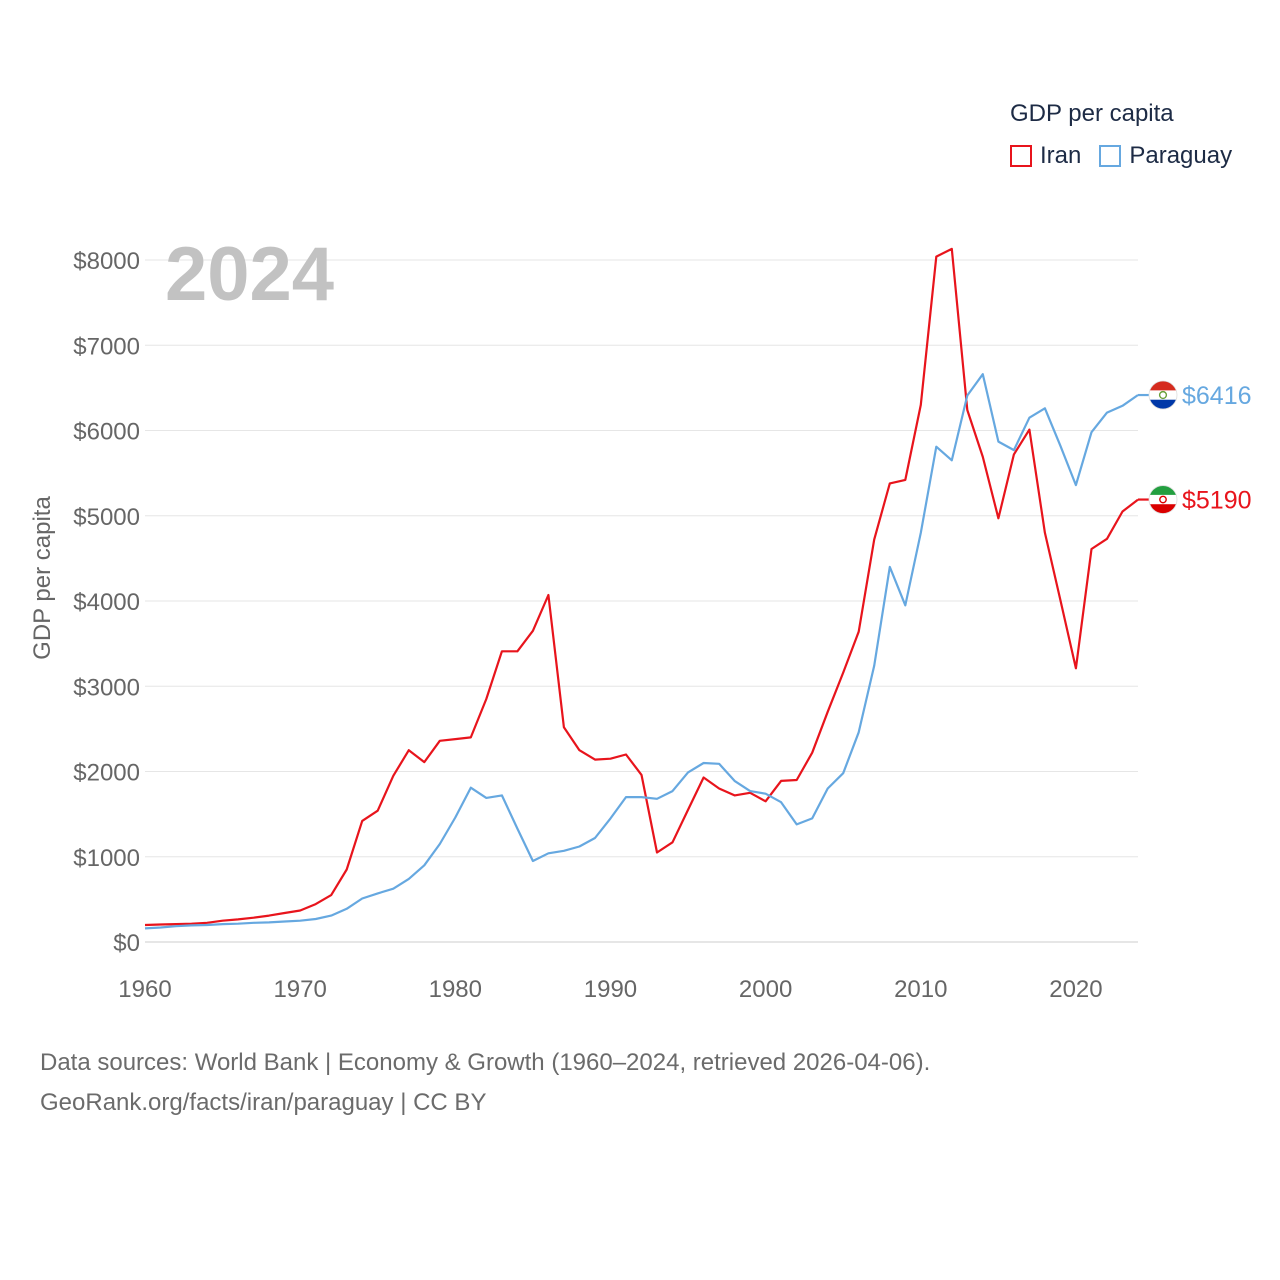 The width and height of the screenshot is (1280, 1280). I want to click on x-tick-label: 2010, so click(920, 989).